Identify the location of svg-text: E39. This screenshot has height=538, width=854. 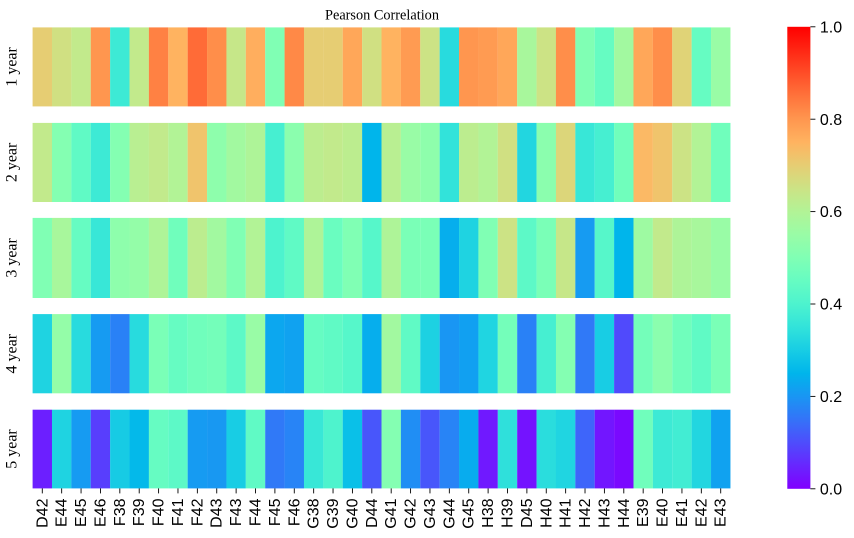
(643, 512).